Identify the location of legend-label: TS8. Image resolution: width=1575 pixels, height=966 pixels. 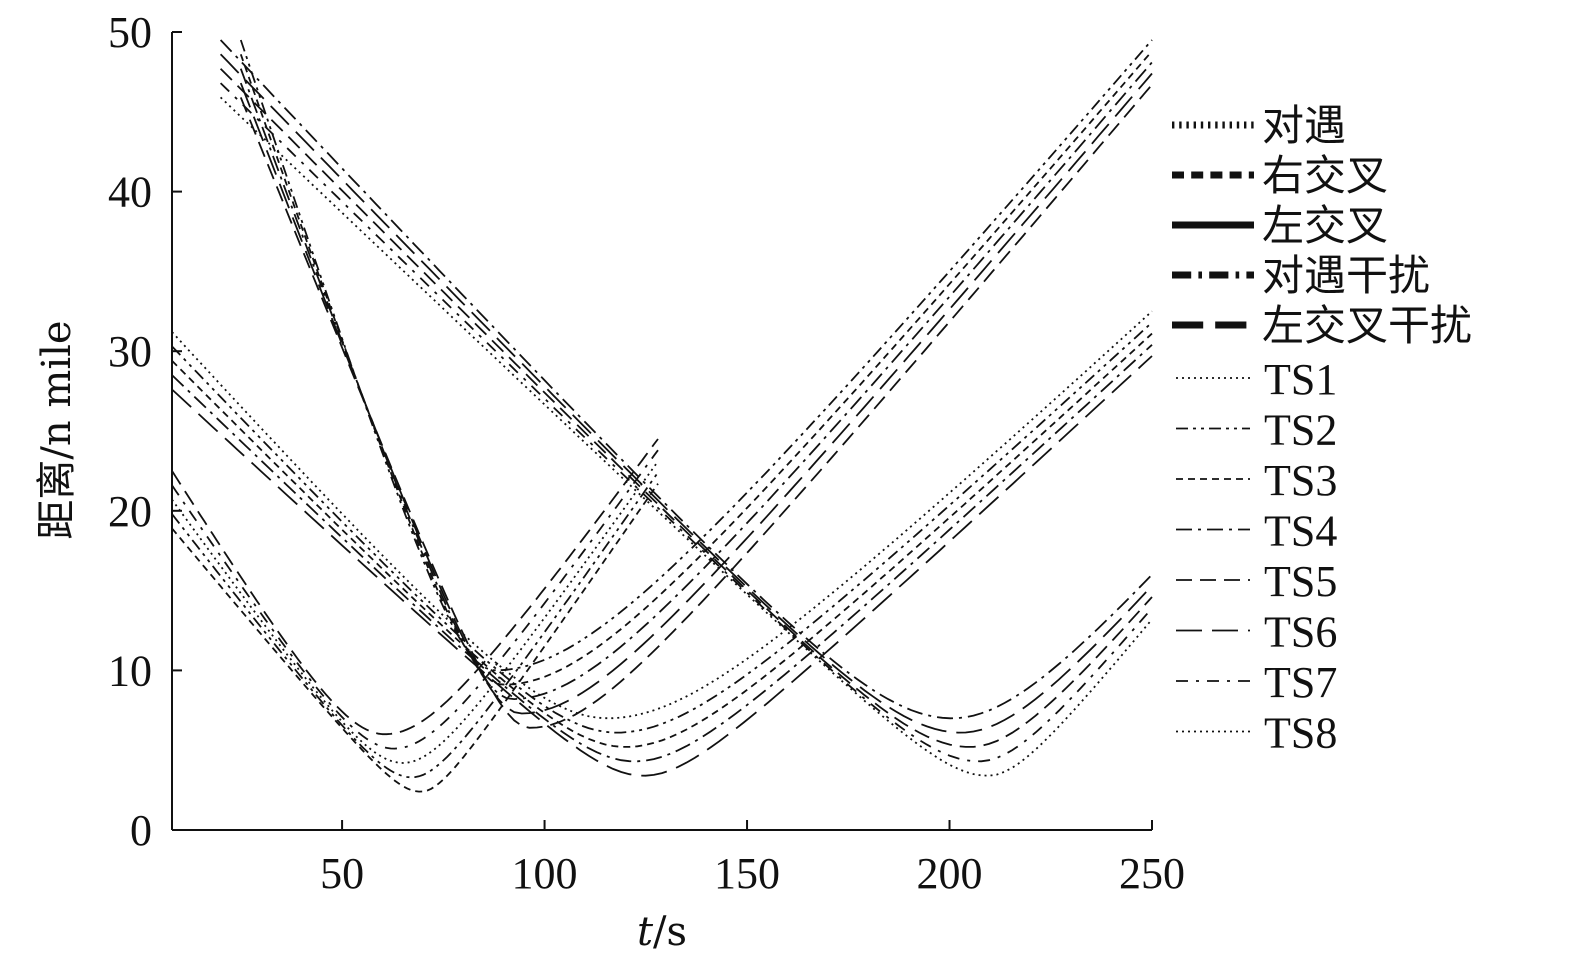
(1300, 733).